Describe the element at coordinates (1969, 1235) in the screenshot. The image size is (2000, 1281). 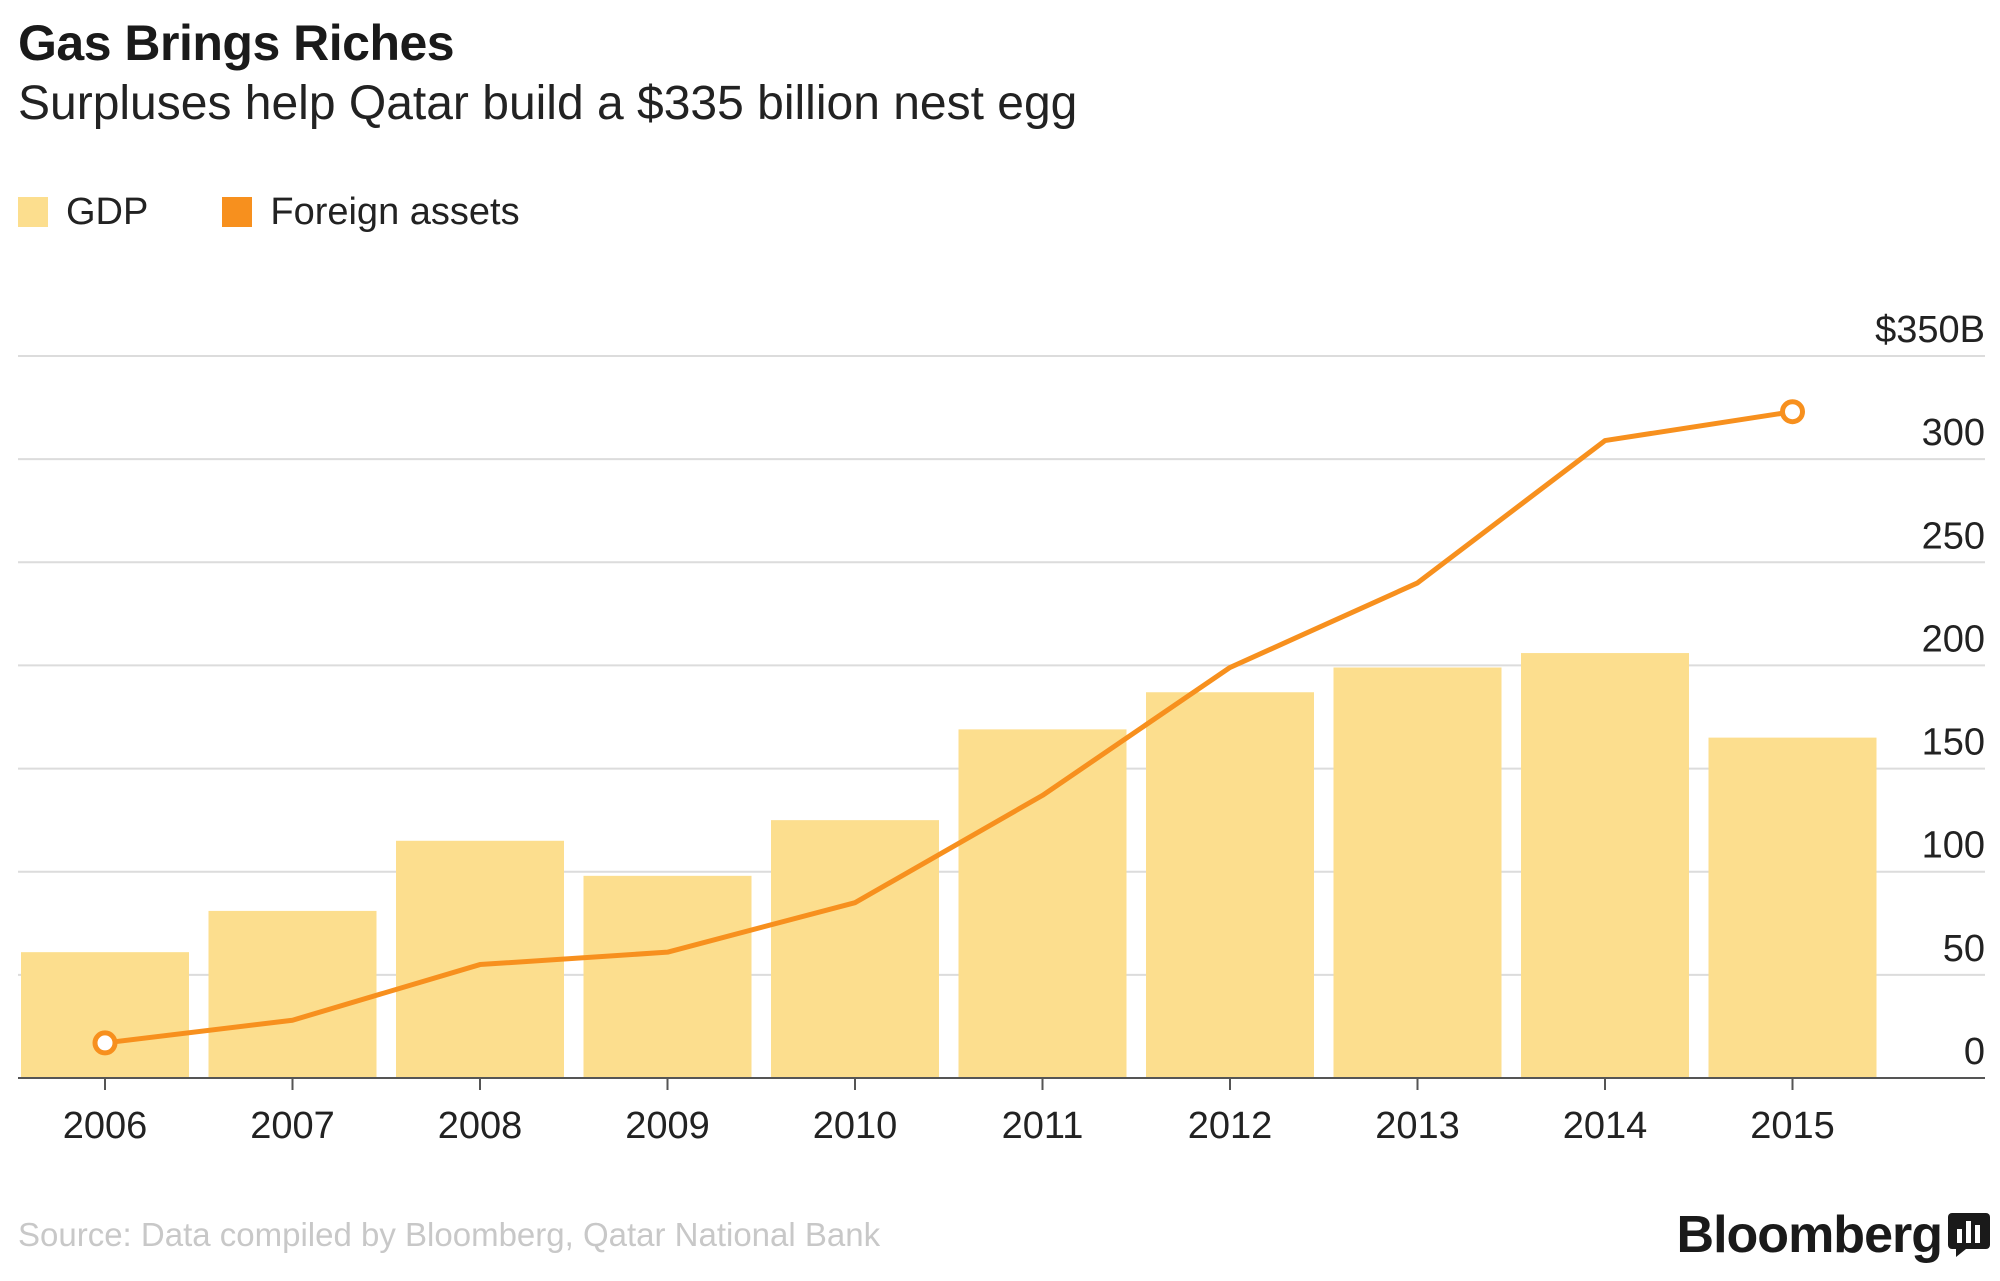
I see `chart-icon` at that location.